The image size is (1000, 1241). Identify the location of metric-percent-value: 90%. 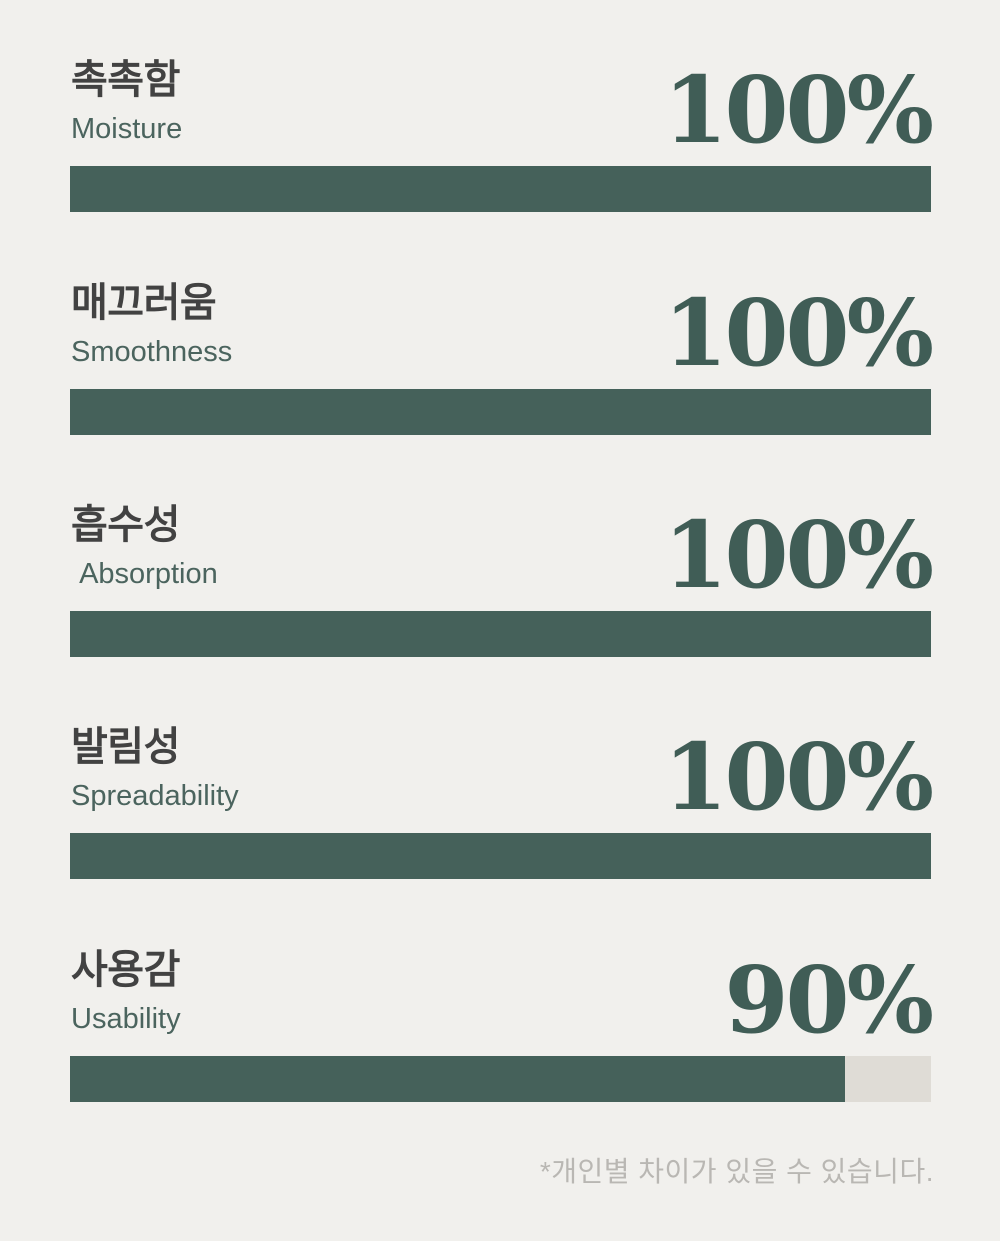
(829, 1000).